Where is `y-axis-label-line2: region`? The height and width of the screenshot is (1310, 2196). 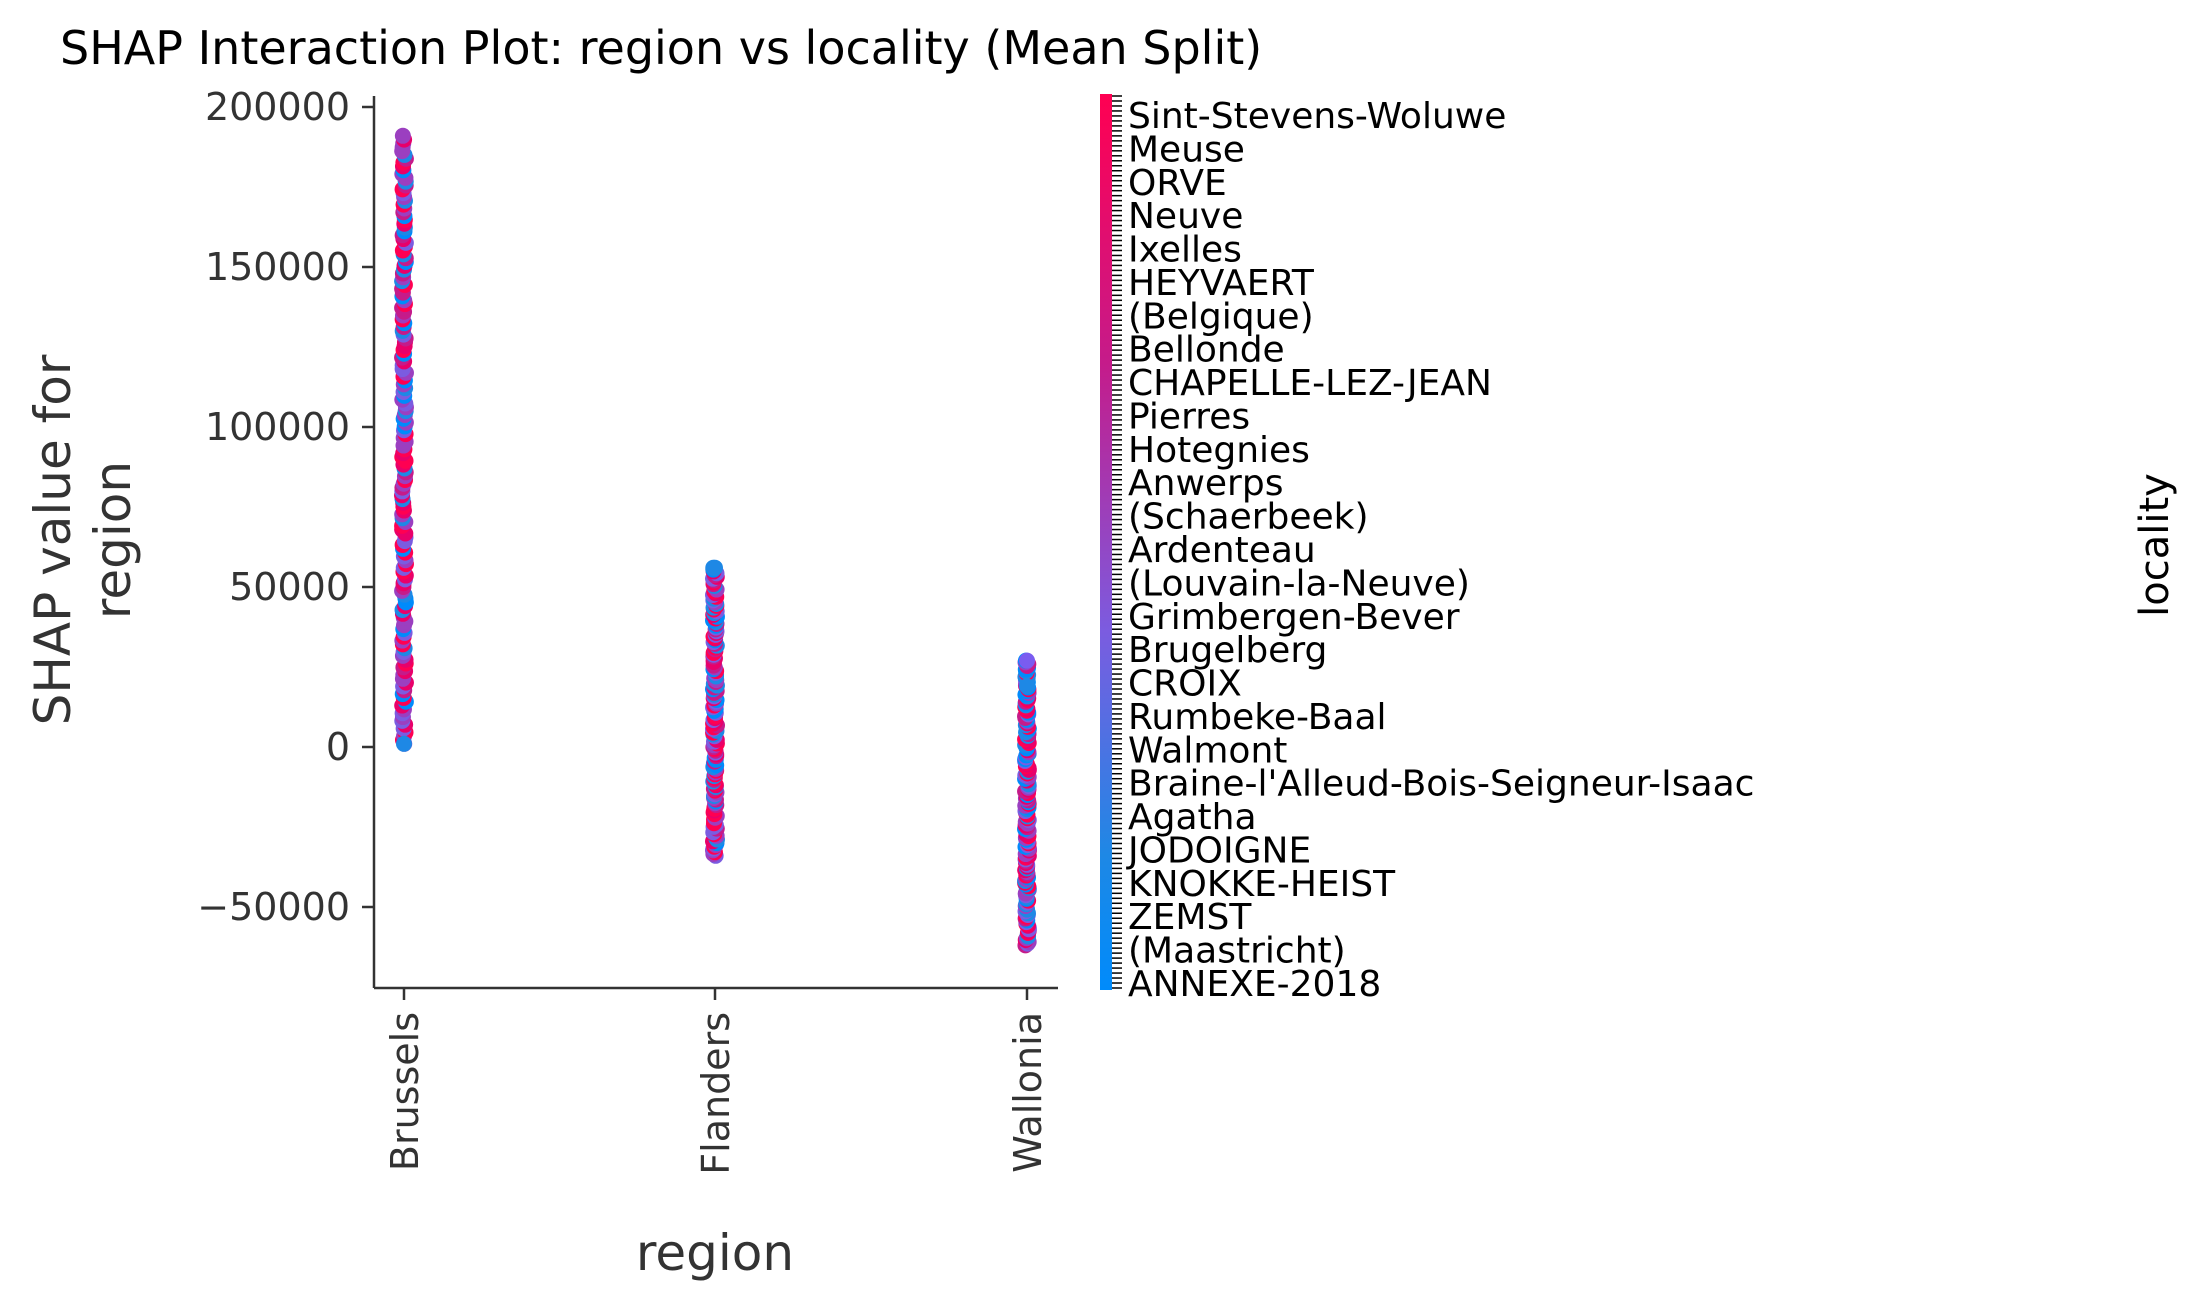
y-axis-label-line2: region is located at coordinates (113, 540).